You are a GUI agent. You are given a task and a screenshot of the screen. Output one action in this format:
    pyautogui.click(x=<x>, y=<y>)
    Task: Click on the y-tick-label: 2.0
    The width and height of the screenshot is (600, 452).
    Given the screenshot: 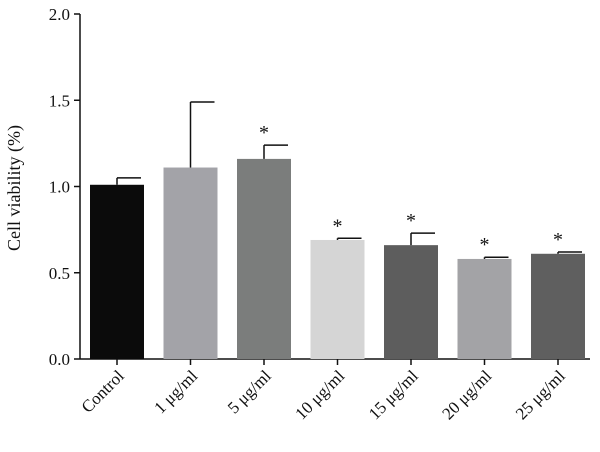 What is the action you would take?
    pyautogui.click(x=59, y=14)
    